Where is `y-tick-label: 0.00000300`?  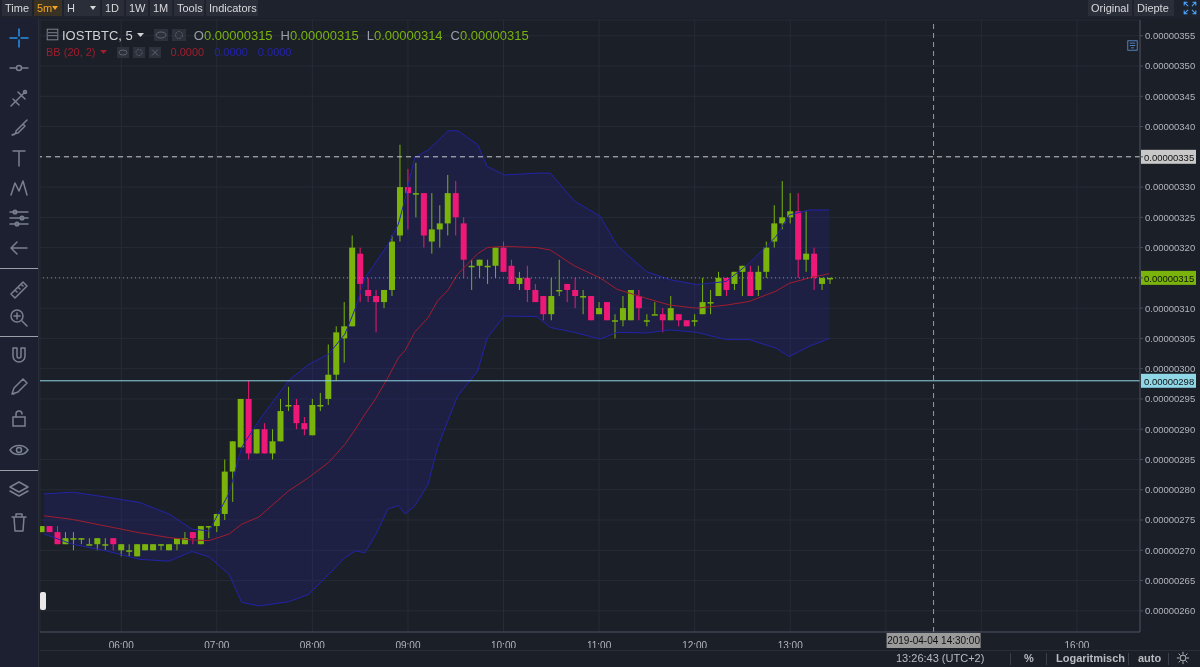 y-tick-label: 0.00000300 is located at coordinates (1170, 369).